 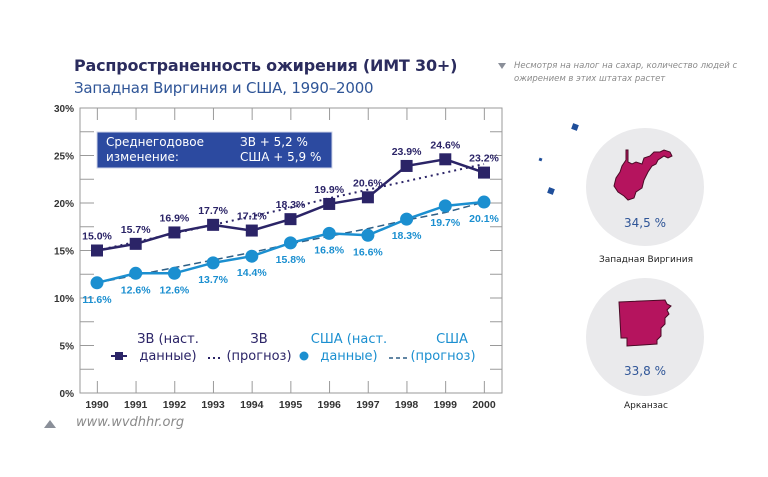 What do you see at coordinates (645, 323) in the screenshot?
I see `arkansas-map-icon` at bounding box center [645, 323].